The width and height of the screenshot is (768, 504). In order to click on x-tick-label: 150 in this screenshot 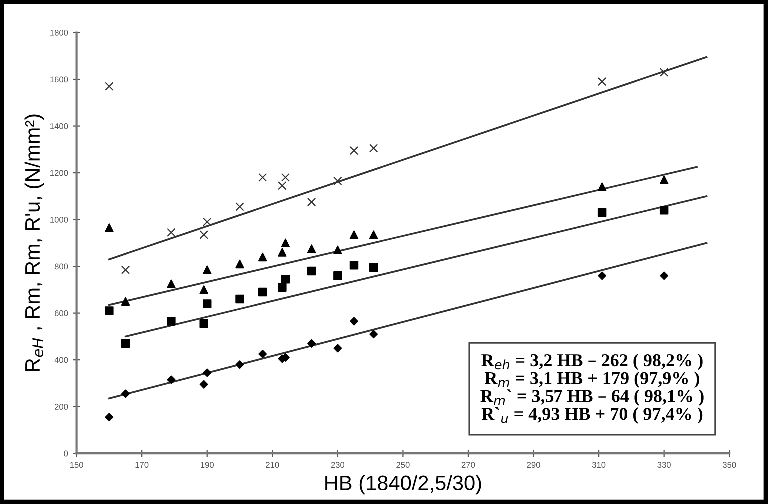, I will do `click(77, 465)`.